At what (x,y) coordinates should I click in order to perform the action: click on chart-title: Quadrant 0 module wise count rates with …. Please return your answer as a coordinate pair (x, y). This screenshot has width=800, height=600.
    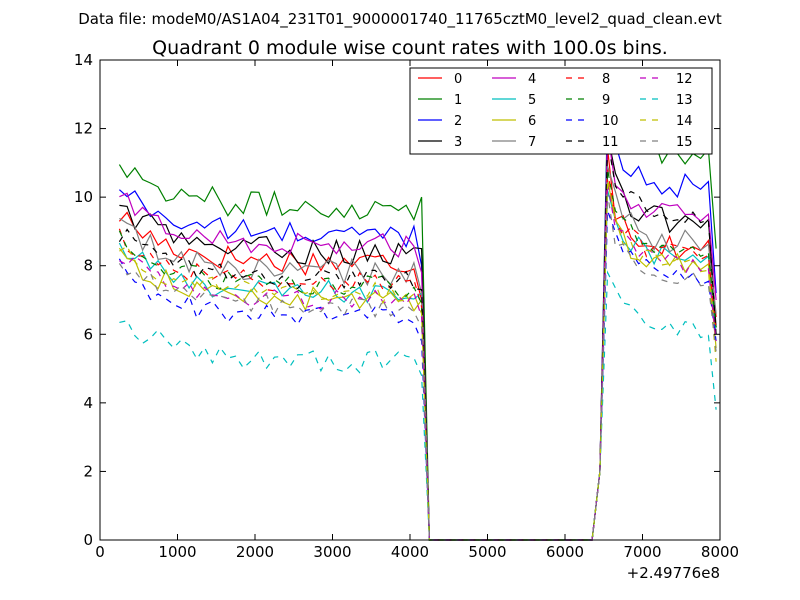
    Looking at the image, I should click on (410, 48).